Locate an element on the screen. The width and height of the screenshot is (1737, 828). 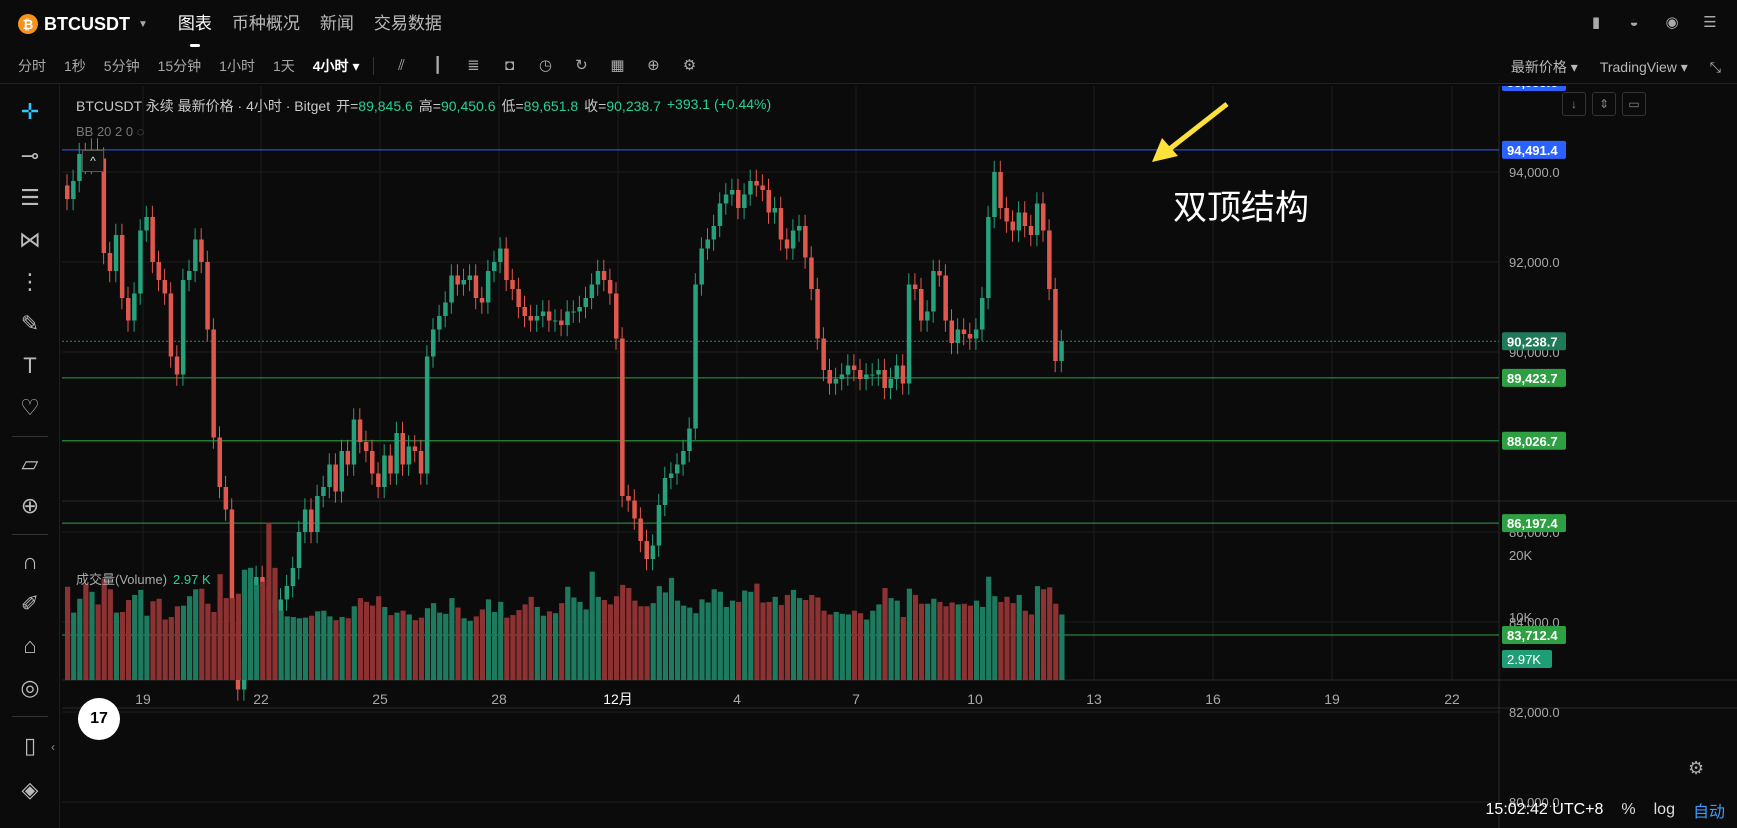
user-icon: ◉ is located at coordinates (1672, 22).